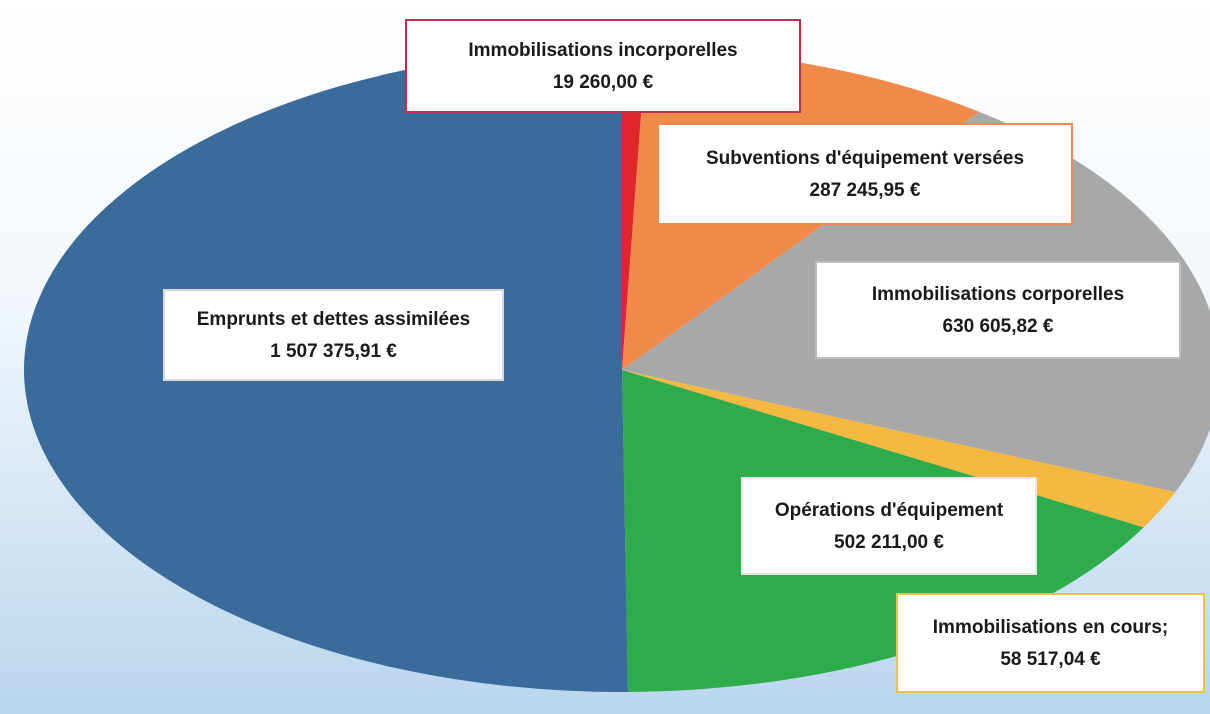 The image size is (1210, 714). I want to click on category-label: Immobilisations incorporelles, so click(602, 50).